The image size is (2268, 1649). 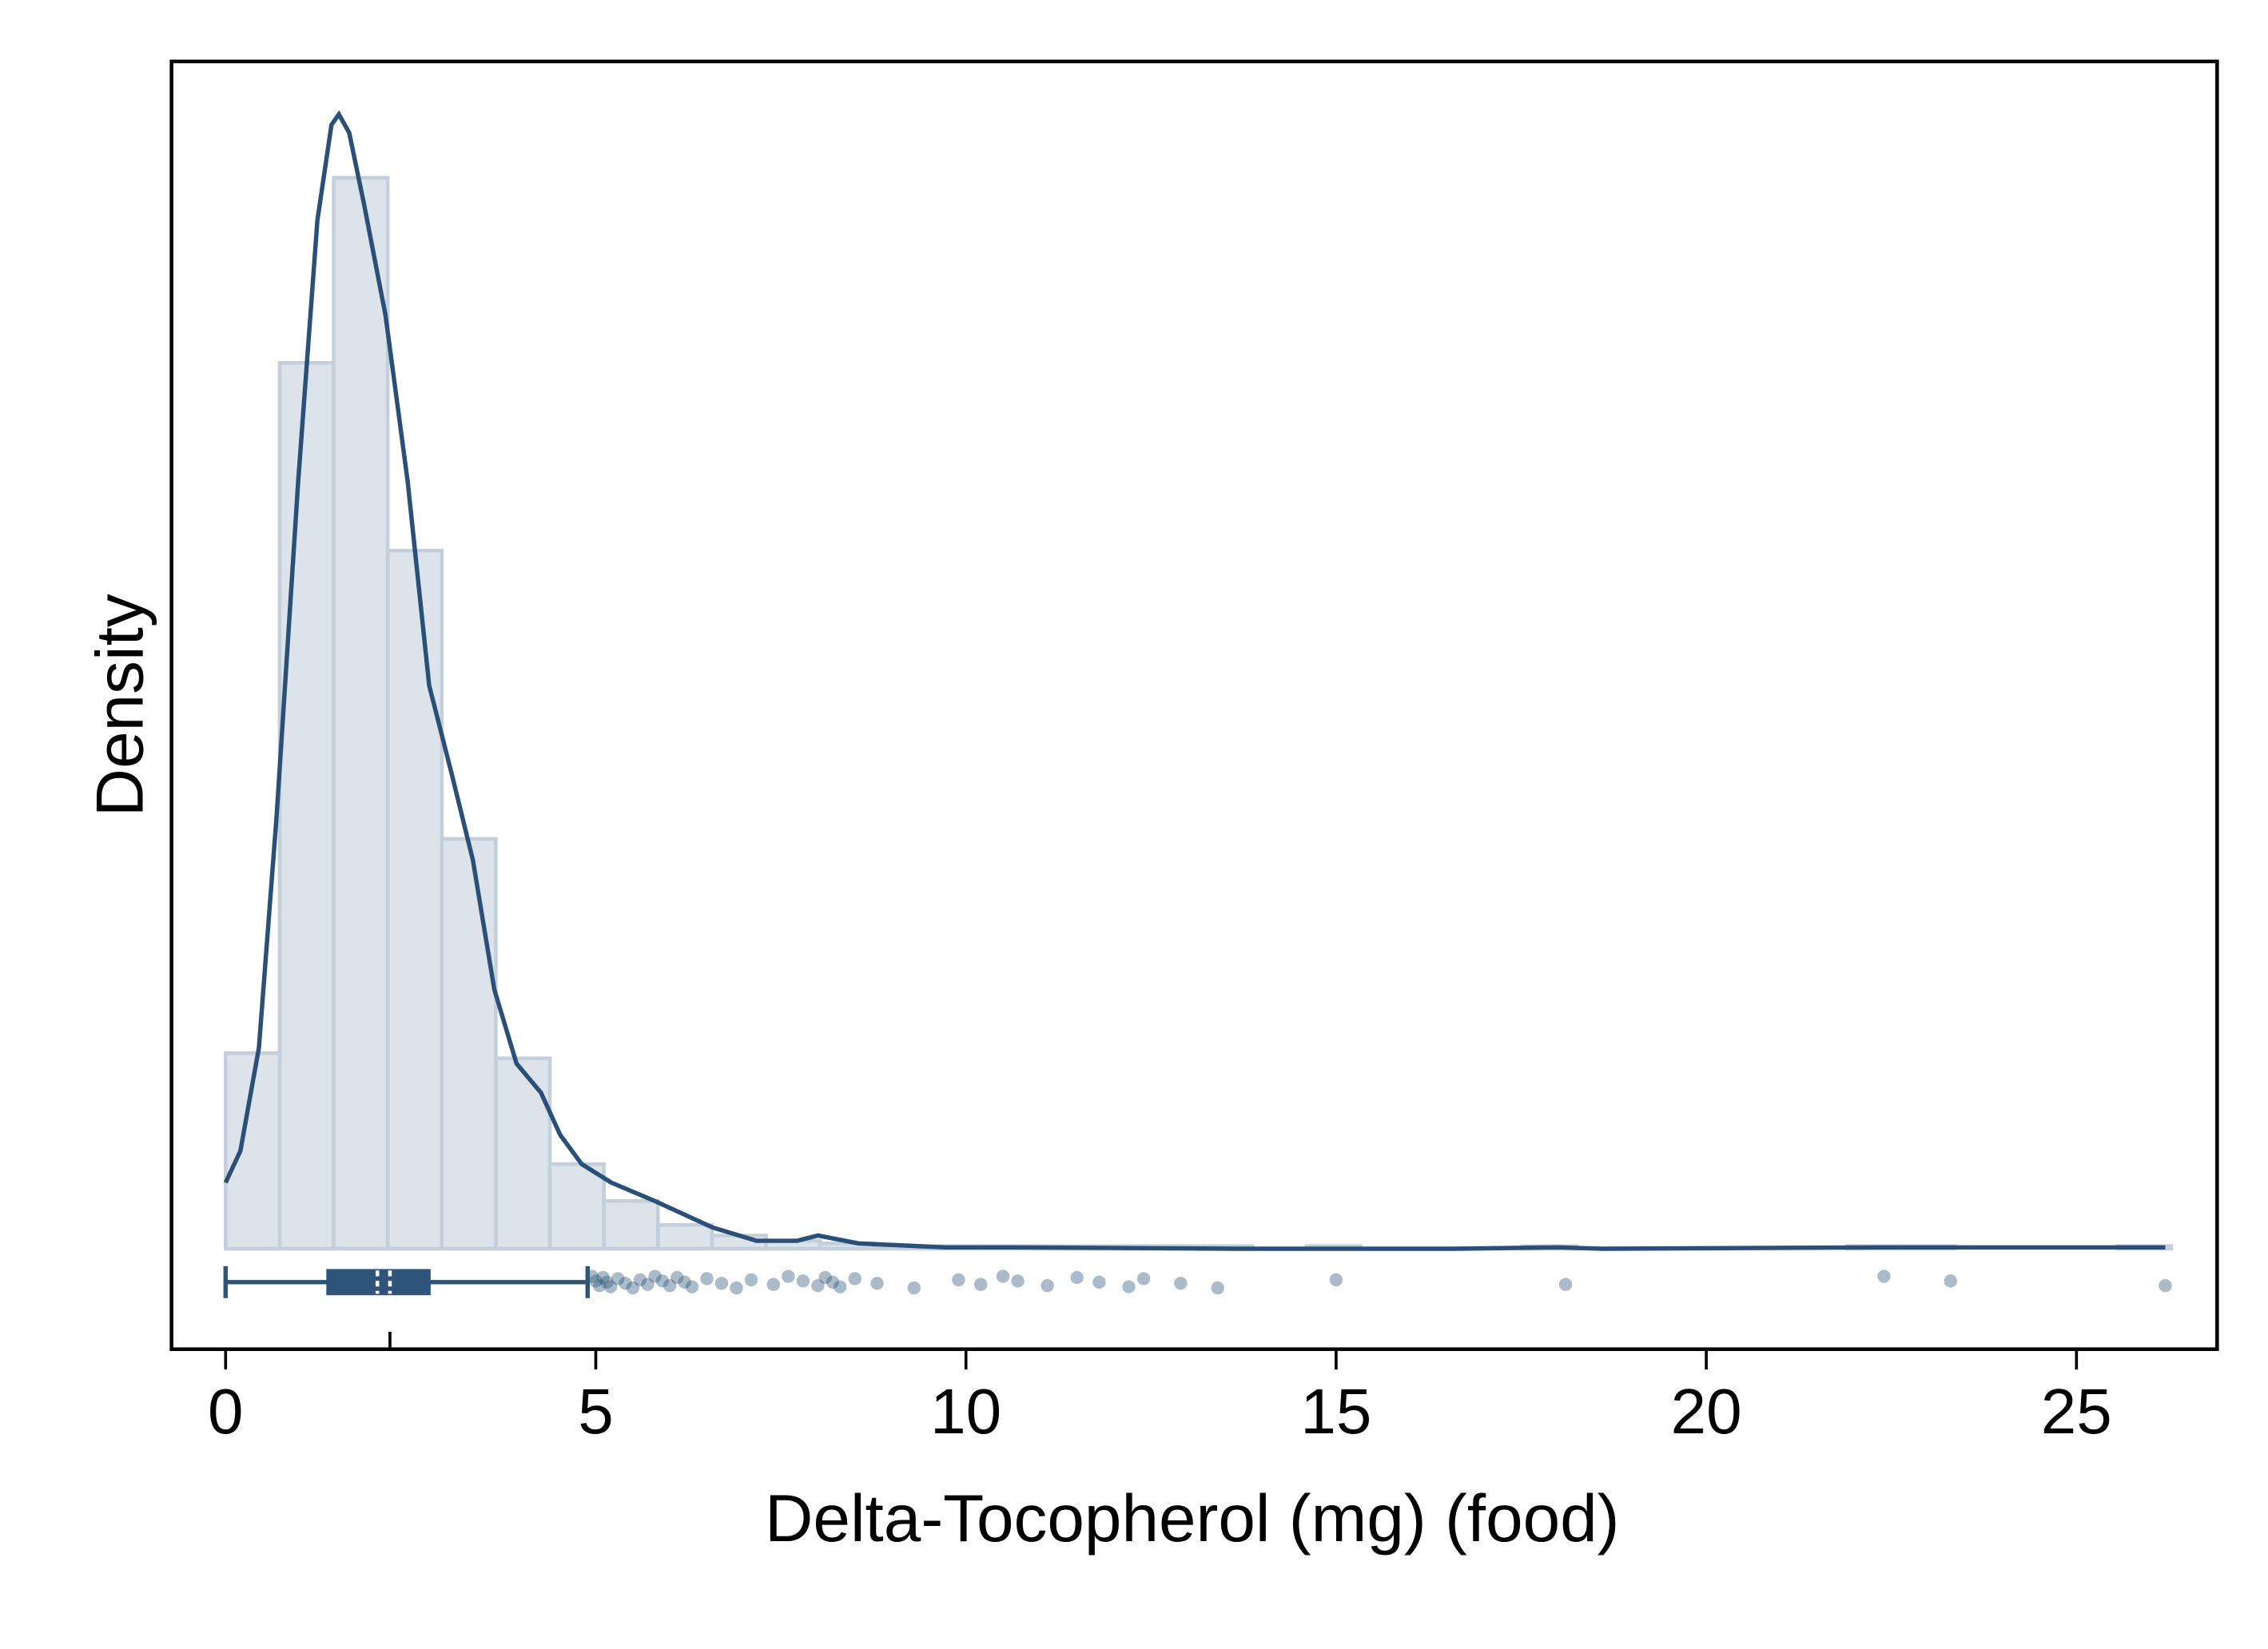 What do you see at coordinates (119, 705) in the screenshot?
I see `y-axis-label: Density` at bounding box center [119, 705].